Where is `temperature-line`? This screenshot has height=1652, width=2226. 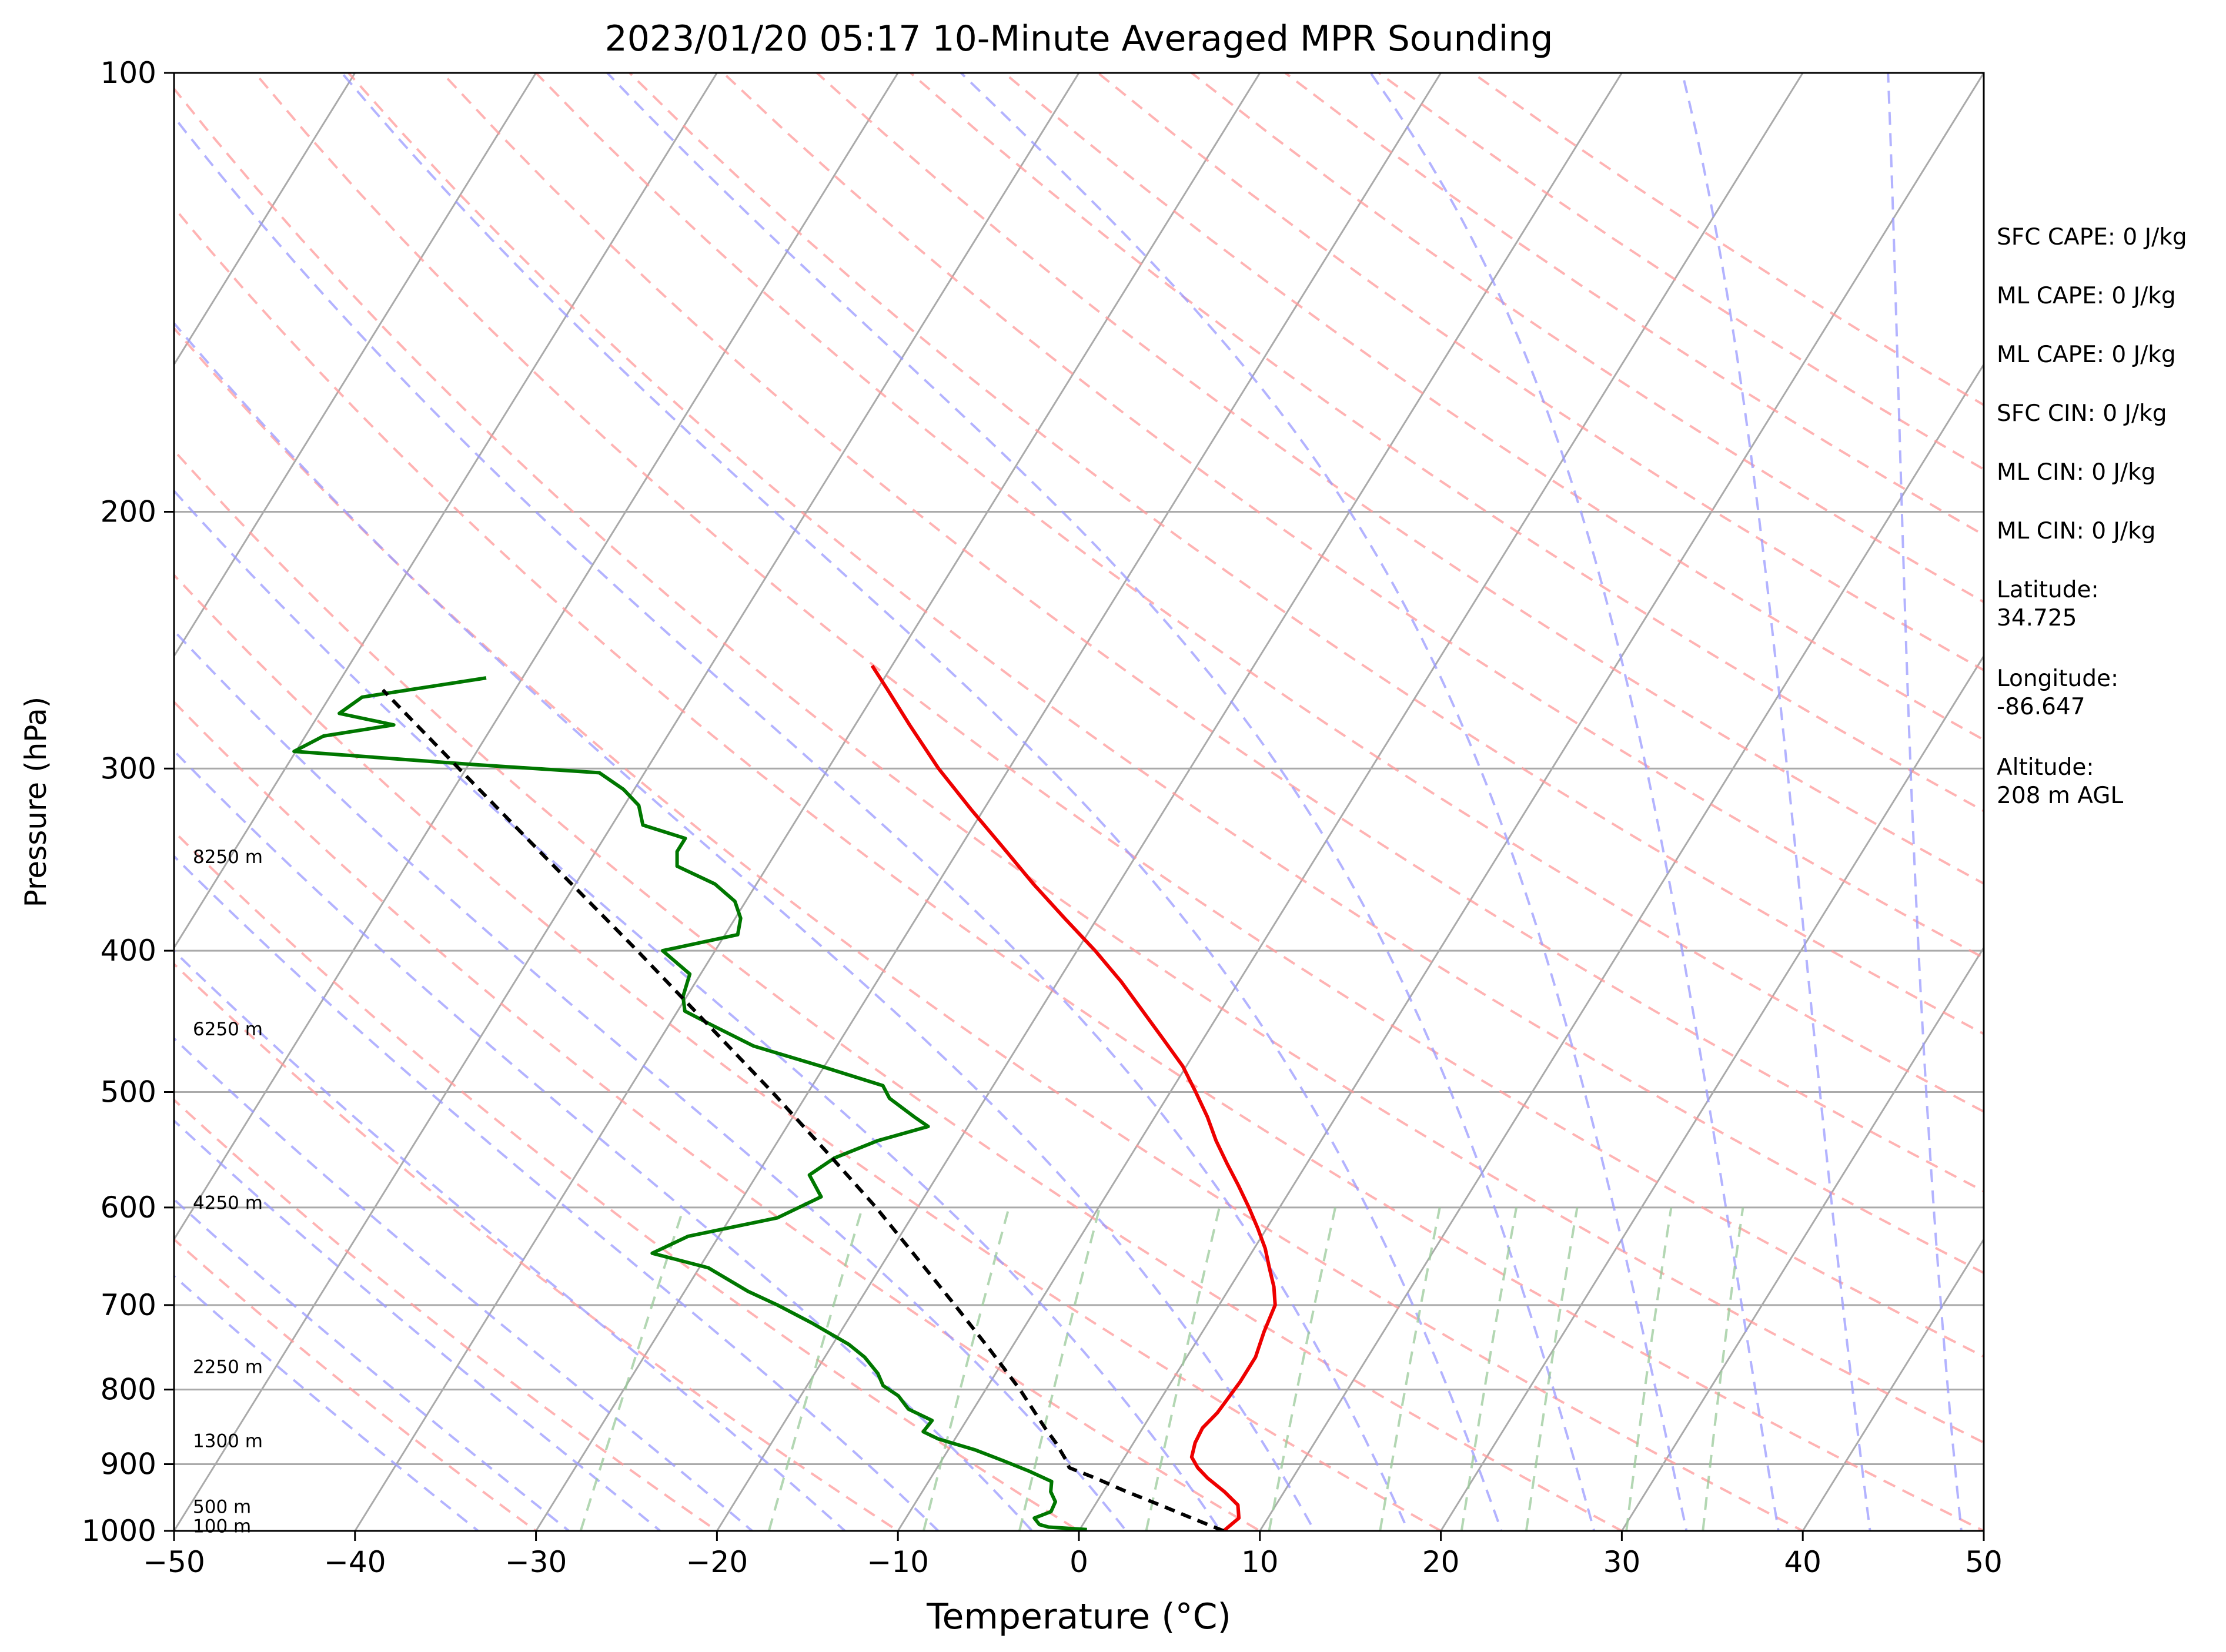 temperature-line is located at coordinates (1074, 1097).